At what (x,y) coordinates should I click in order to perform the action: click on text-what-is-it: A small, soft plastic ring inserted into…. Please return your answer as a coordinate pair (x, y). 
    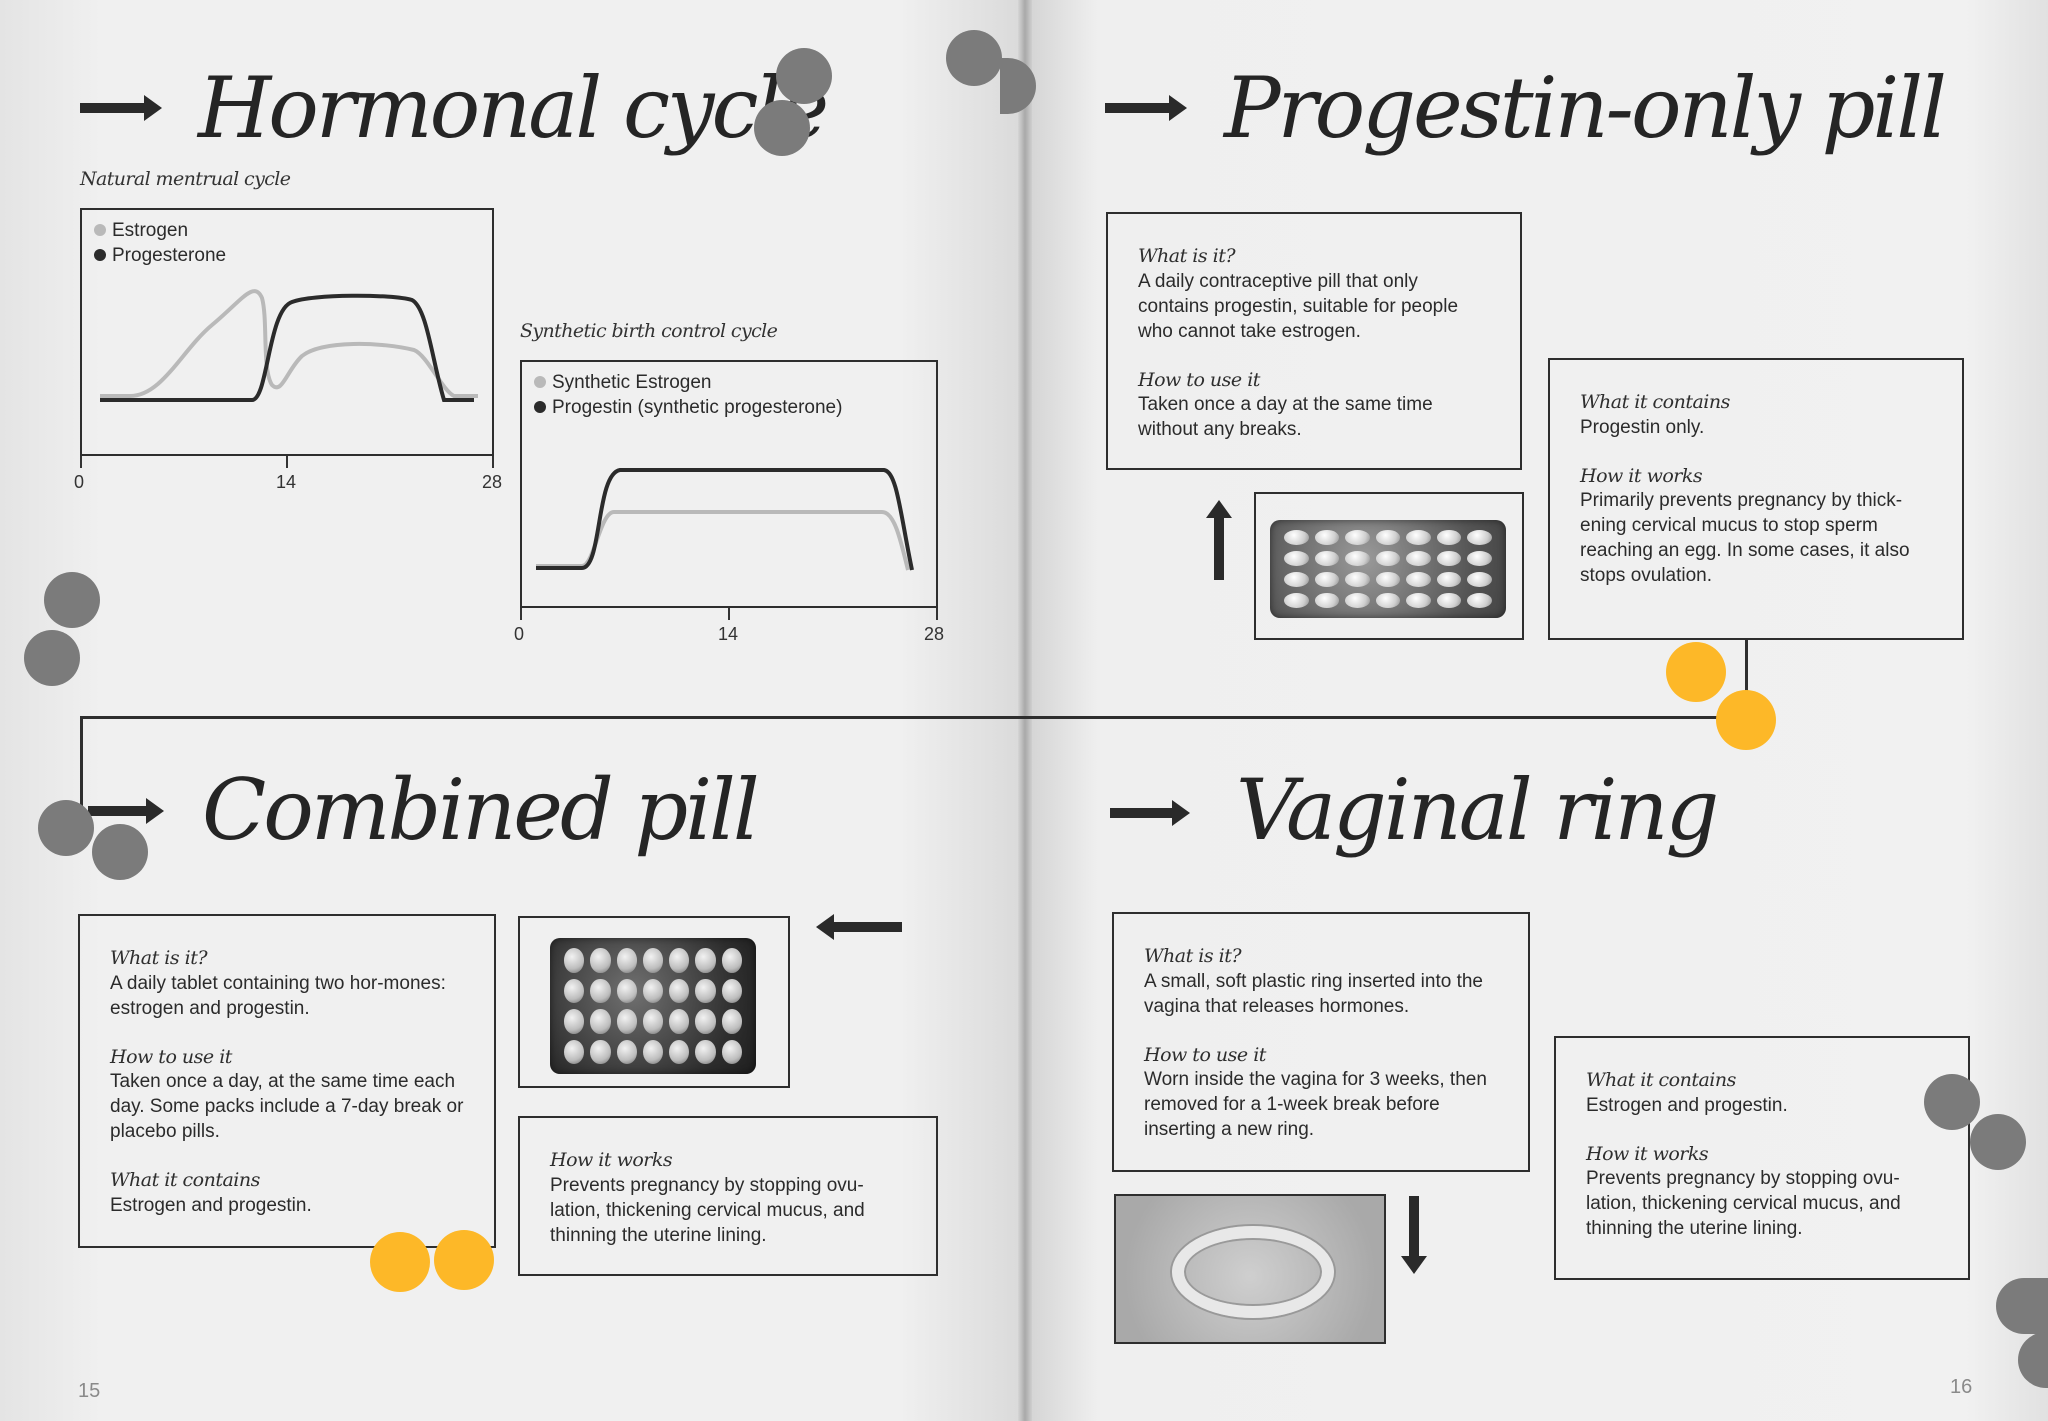
    Looking at the image, I should click on (1313, 993).